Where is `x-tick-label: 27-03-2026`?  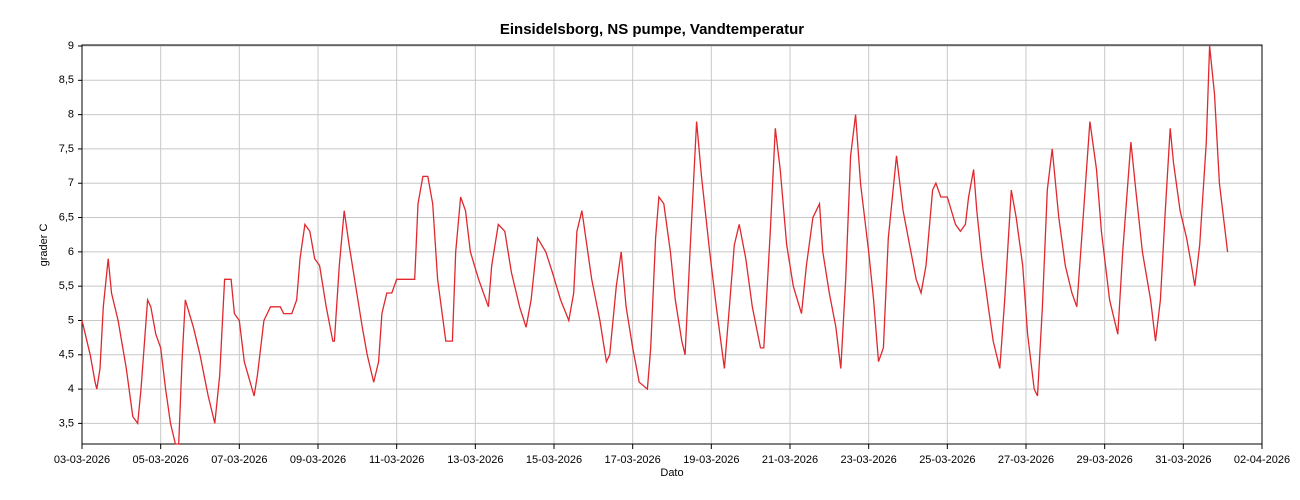
x-tick-label: 27-03-2026 is located at coordinates (1026, 460).